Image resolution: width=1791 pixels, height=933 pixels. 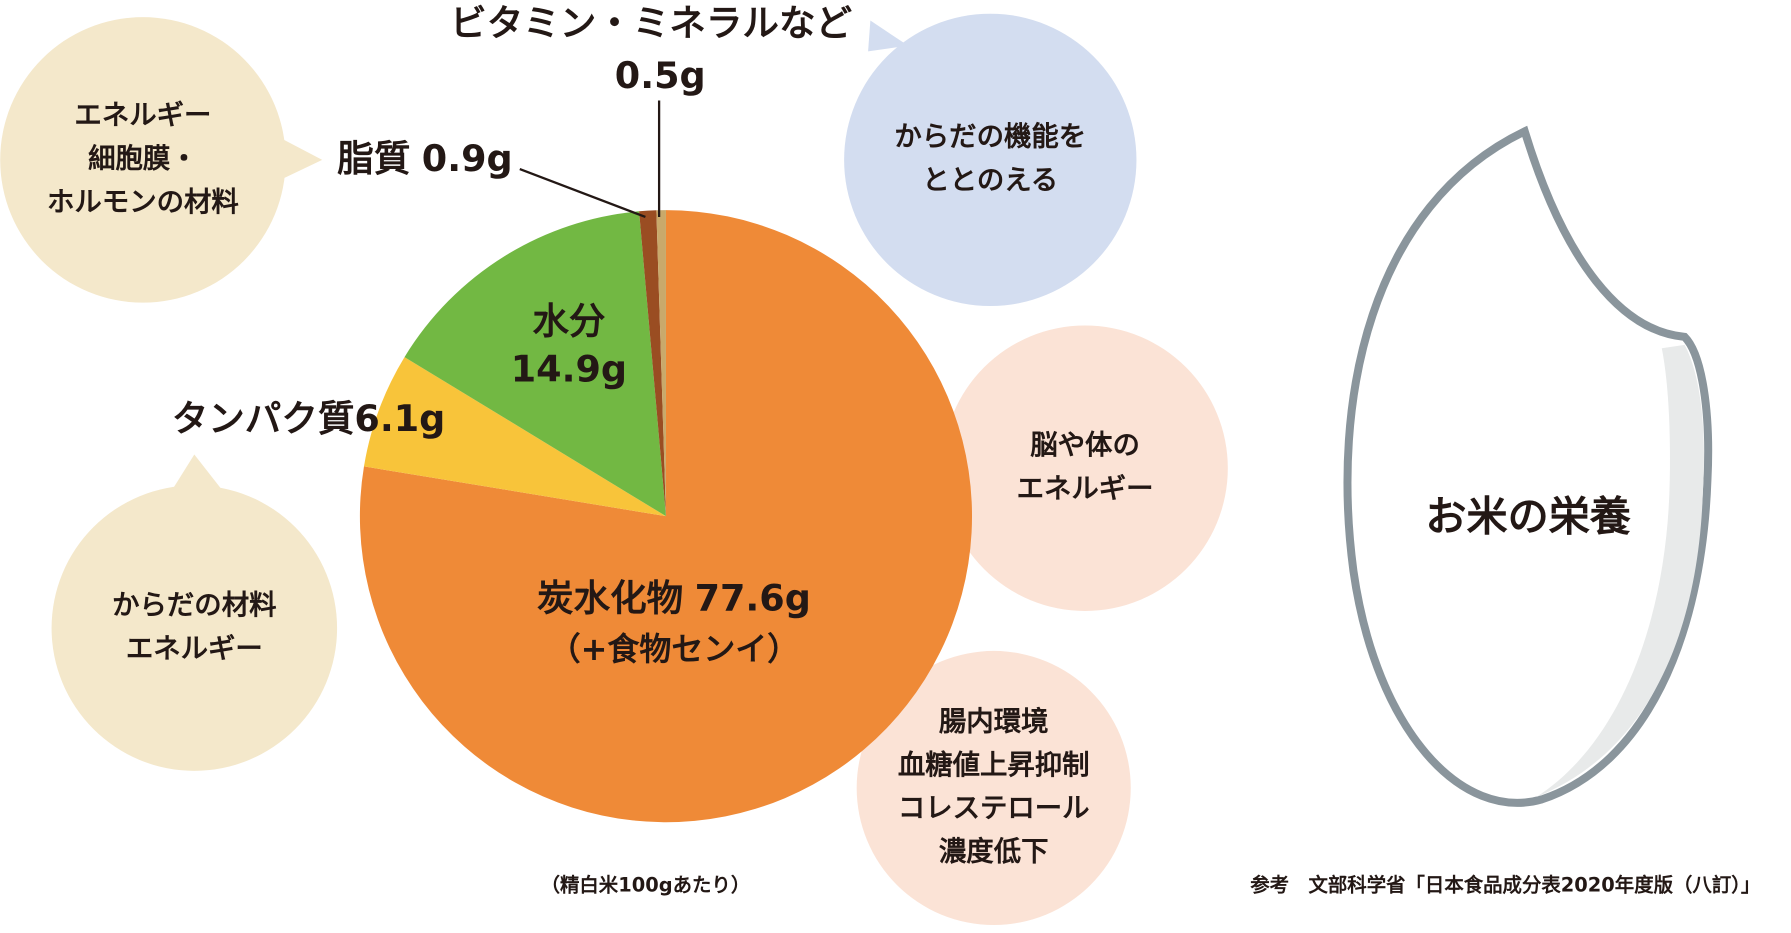 I want to click on rice-label: お米の栄養, so click(x=1528, y=517).